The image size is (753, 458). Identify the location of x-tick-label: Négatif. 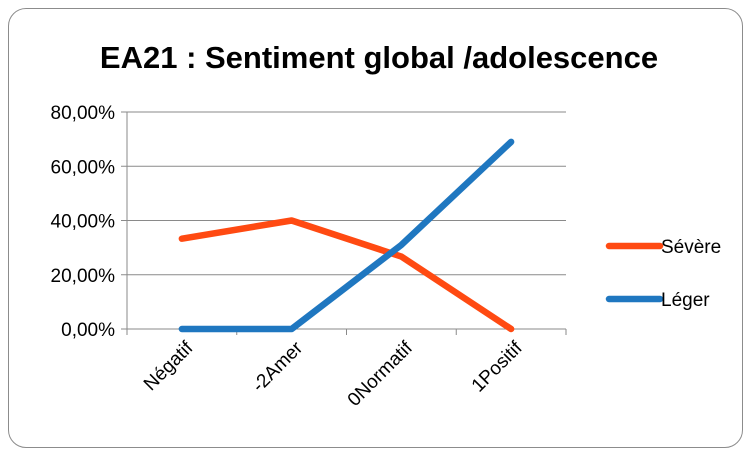
(169, 366).